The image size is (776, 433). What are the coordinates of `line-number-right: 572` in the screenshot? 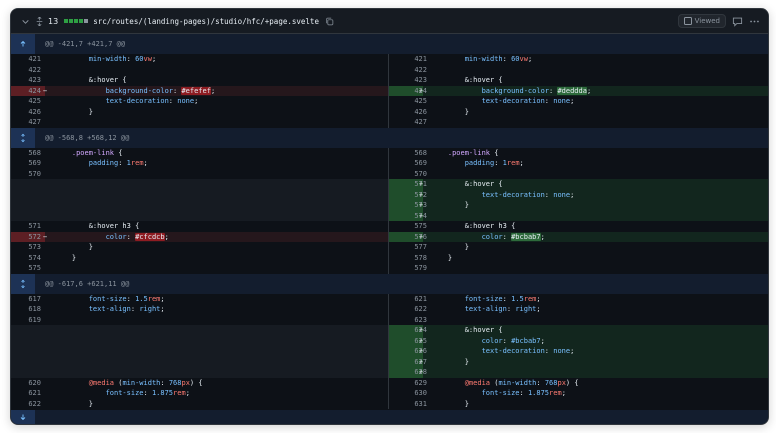 It's located at (420, 194).